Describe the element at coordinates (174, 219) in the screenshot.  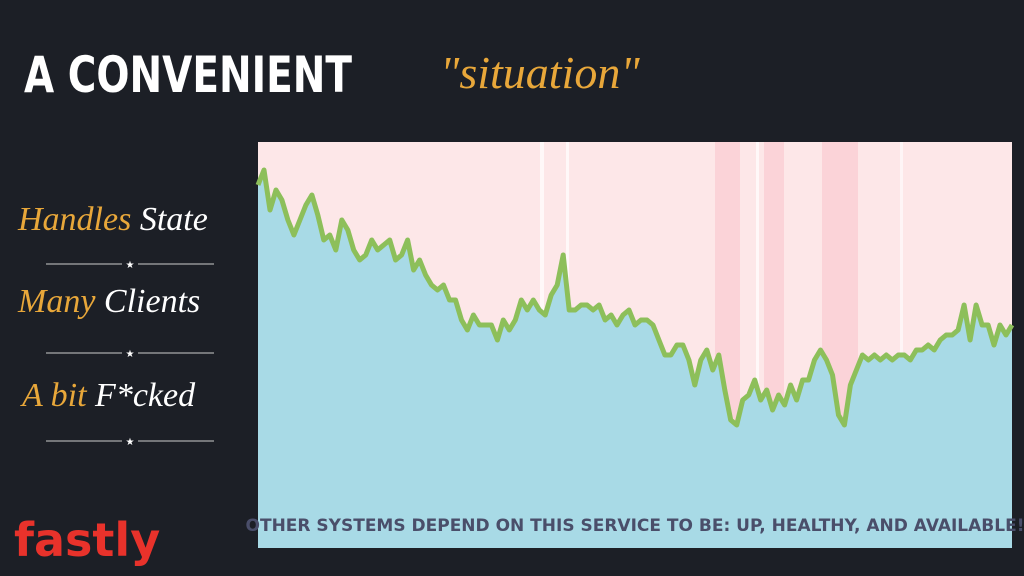
I see `item-text: State` at that location.